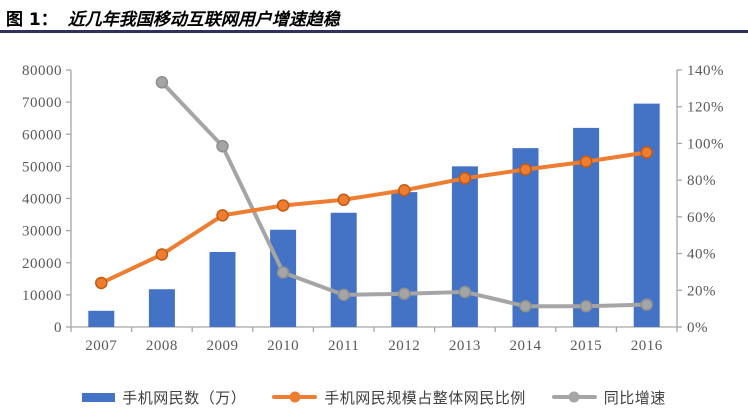  What do you see at coordinates (343, 346) in the screenshot?
I see `x-axis-category-label: 2011` at bounding box center [343, 346].